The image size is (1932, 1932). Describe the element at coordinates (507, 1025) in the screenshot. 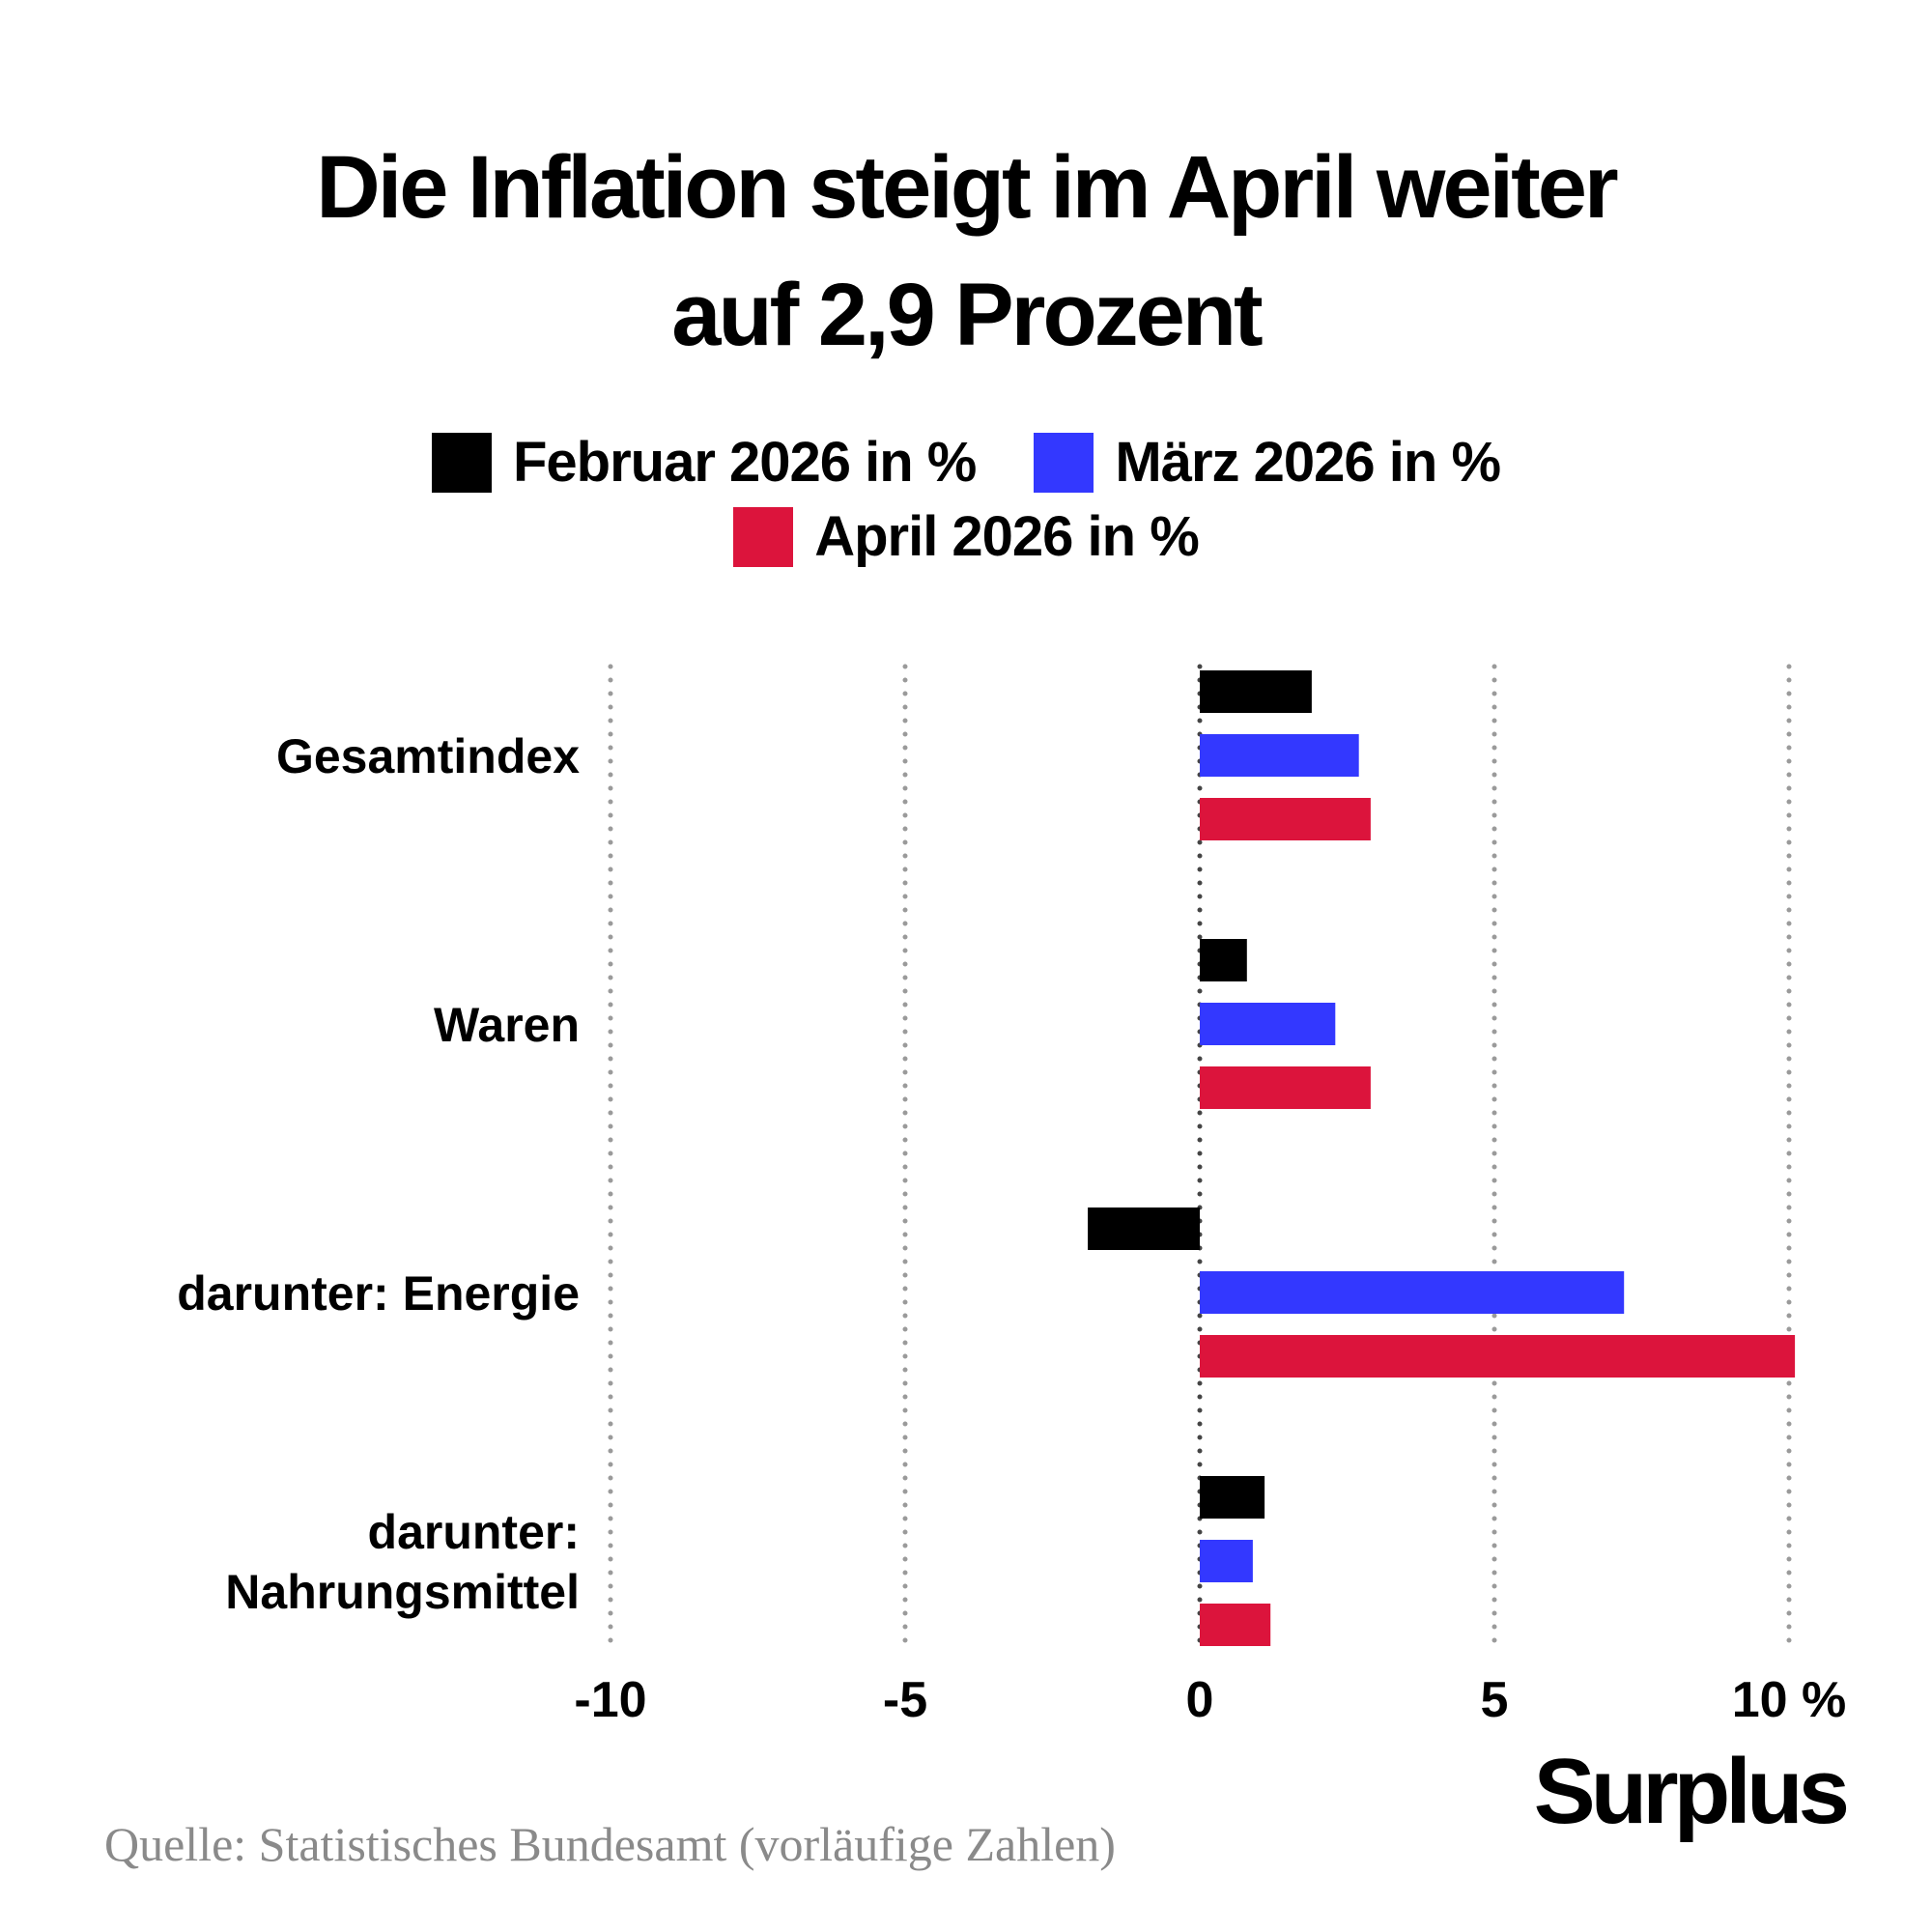

I see `category-label-2: Waren` at that location.